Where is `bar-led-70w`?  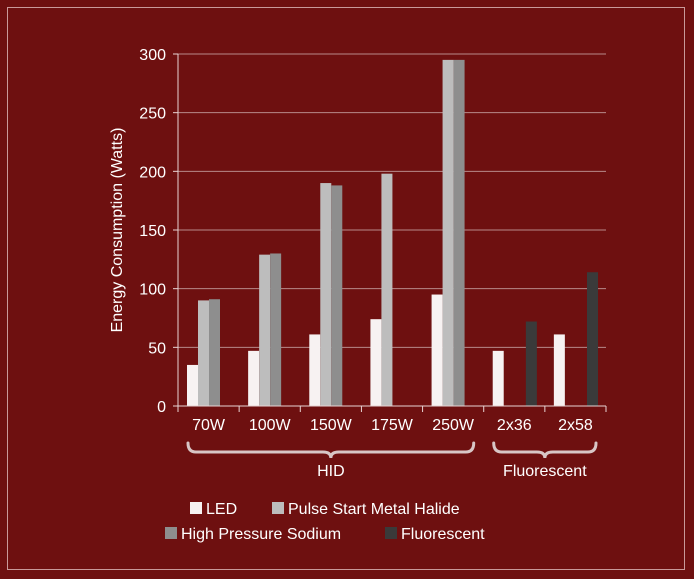 bar-led-70w is located at coordinates (192, 385).